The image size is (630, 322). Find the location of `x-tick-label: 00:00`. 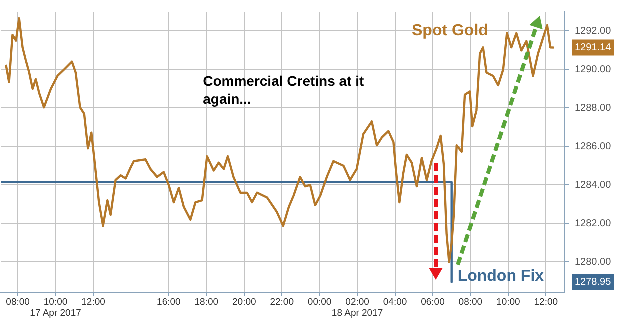

x-tick-label: 00:00 is located at coordinates (320, 302).